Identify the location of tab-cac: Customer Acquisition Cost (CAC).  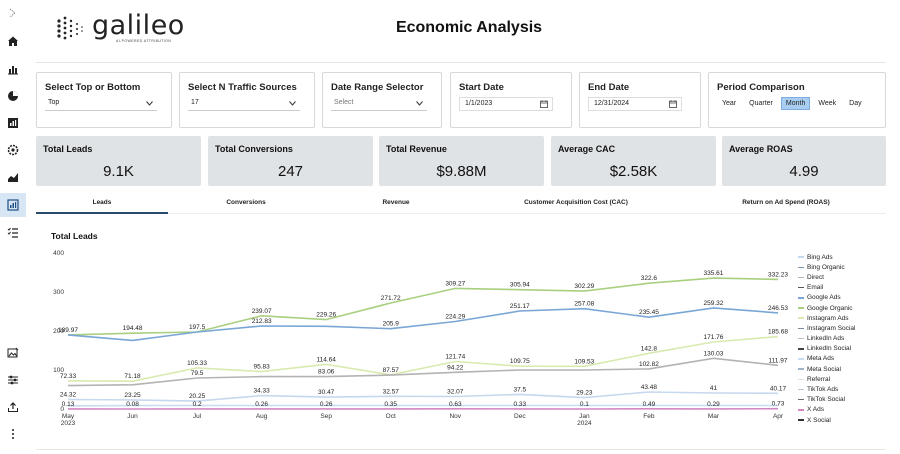
(576, 202).